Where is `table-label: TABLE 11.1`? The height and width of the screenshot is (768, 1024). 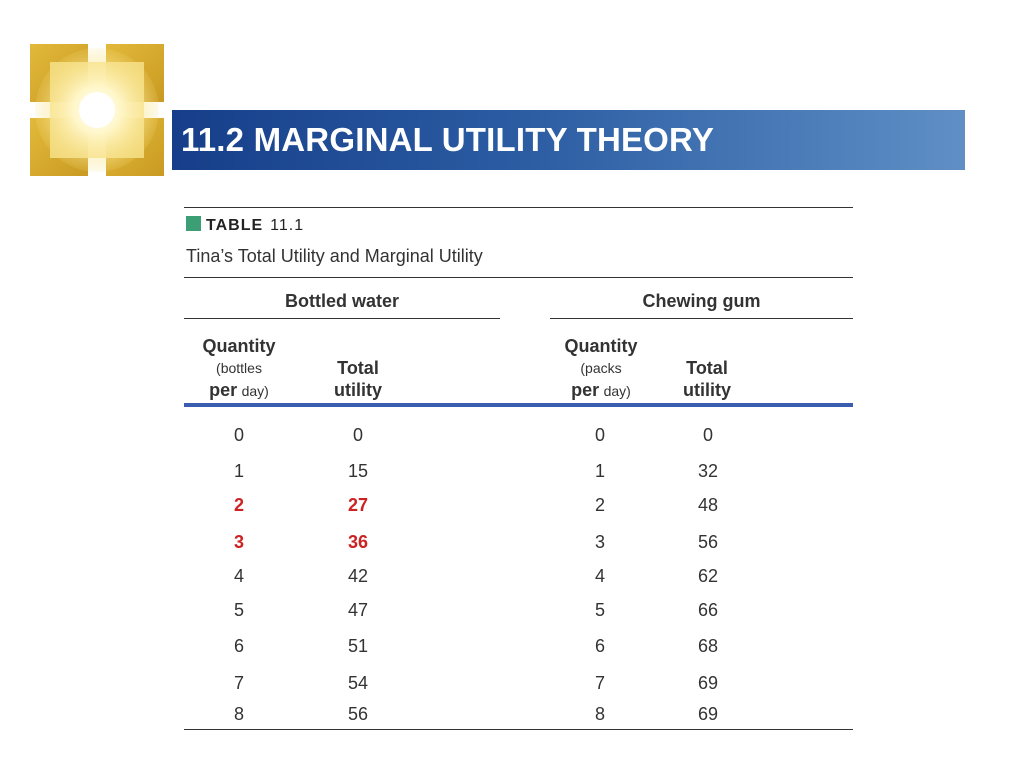
table-label: TABLE 11.1 is located at coordinates (245, 225).